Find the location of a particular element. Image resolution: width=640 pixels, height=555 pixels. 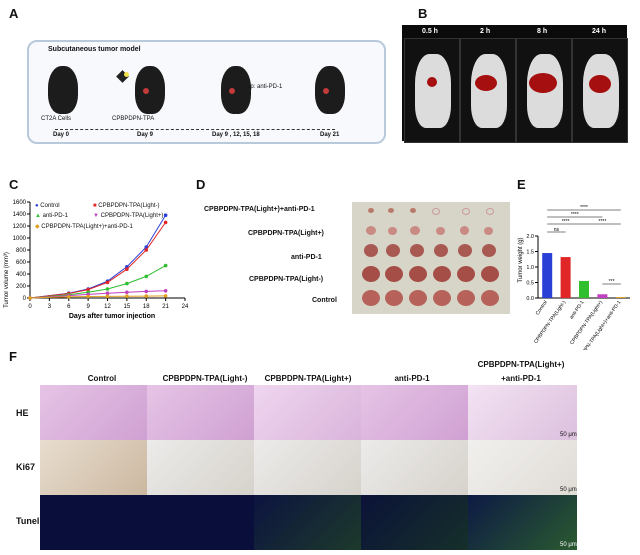

tunel-control is located at coordinates (94, 522).